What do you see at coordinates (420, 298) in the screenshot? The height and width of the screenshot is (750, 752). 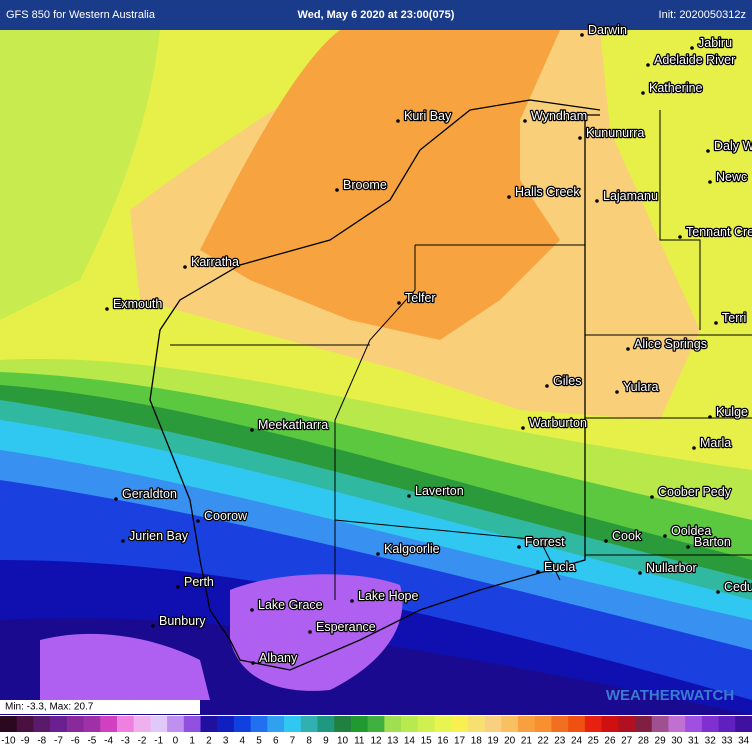 I see `town-label: Telfer` at bounding box center [420, 298].